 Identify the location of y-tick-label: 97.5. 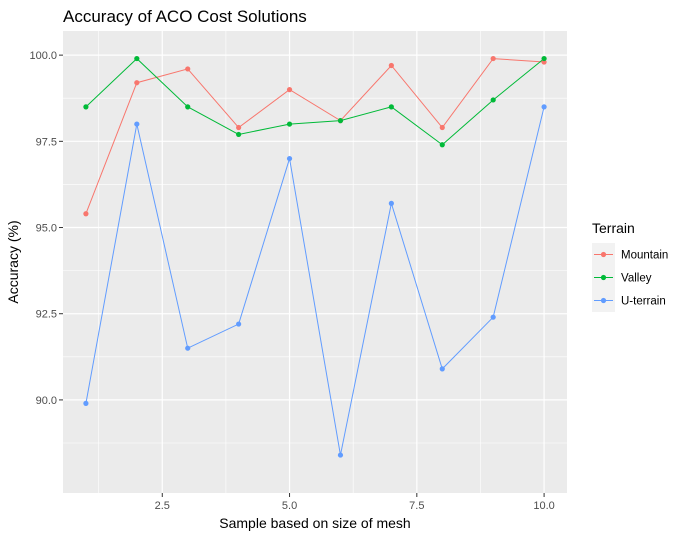
(46, 142).